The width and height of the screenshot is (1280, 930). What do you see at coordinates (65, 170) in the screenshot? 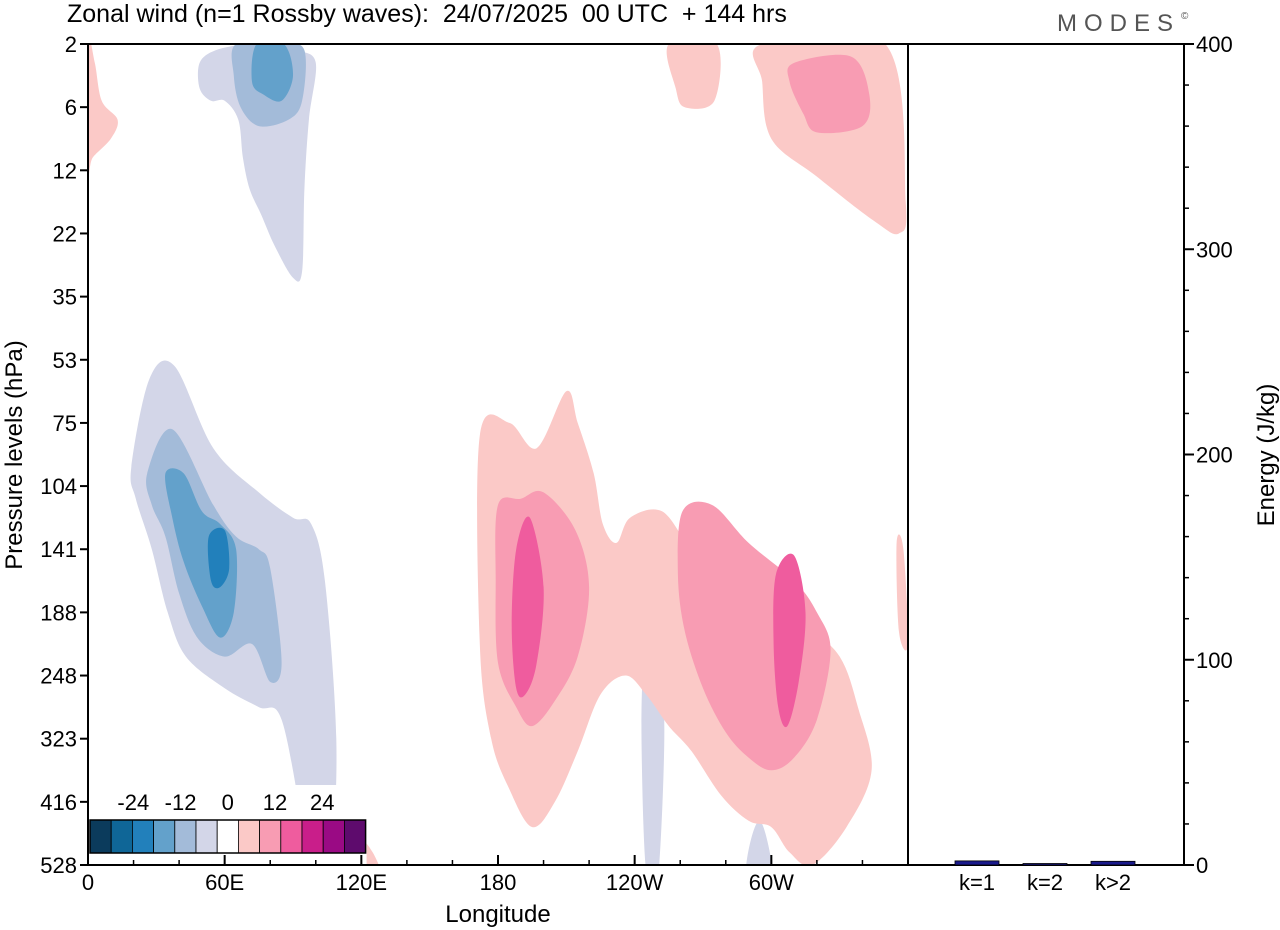
I see `y-tick-label: 12` at bounding box center [65, 170].